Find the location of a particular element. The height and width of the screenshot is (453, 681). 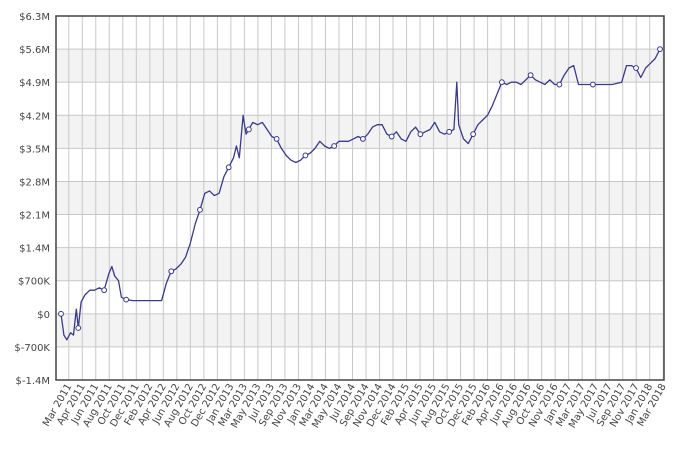

y-tick-label: $4.9M is located at coordinates (34, 83).